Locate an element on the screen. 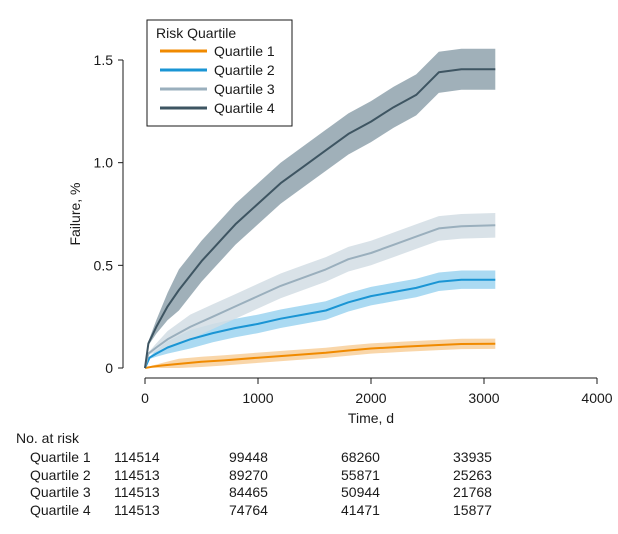  legend-items: Quartile 1 Quartile 2 Quartile 3 Quartile 4 is located at coordinates (217, 79).